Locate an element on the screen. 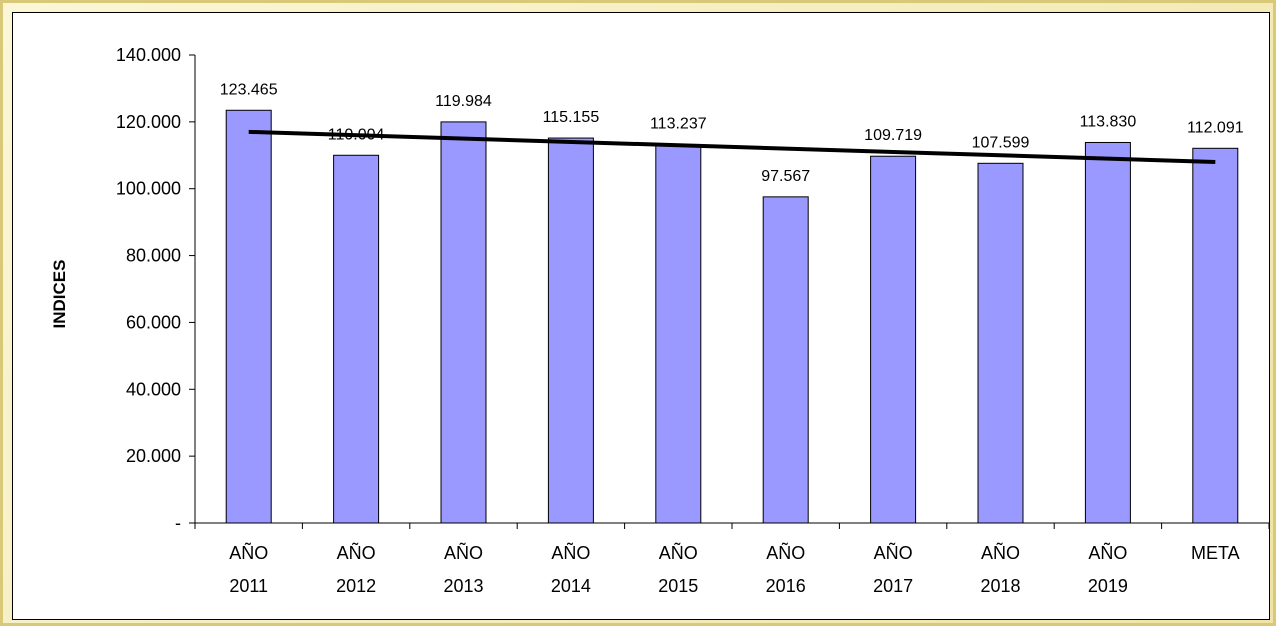  x-tick-label: META is located at coordinates (1215, 553).